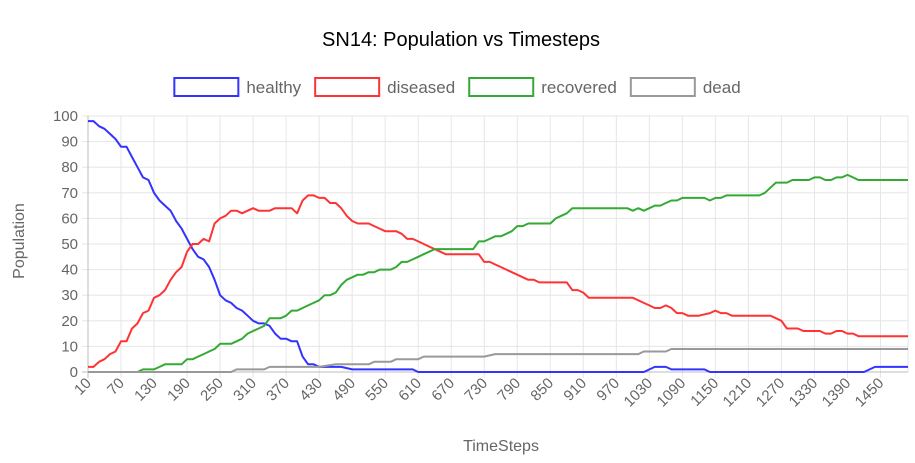  I want to click on x-tick-label: 1150, so click(704, 392).